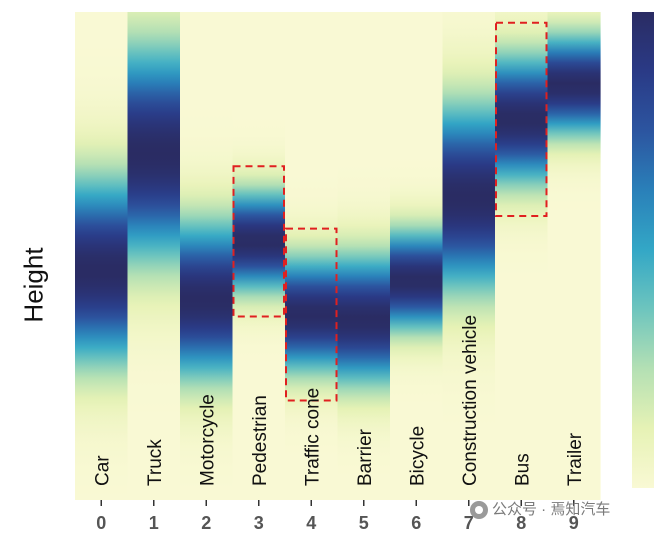  What do you see at coordinates (479, 510) in the screenshot?
I see `wechat-icon` at bounding box center [479, 510].